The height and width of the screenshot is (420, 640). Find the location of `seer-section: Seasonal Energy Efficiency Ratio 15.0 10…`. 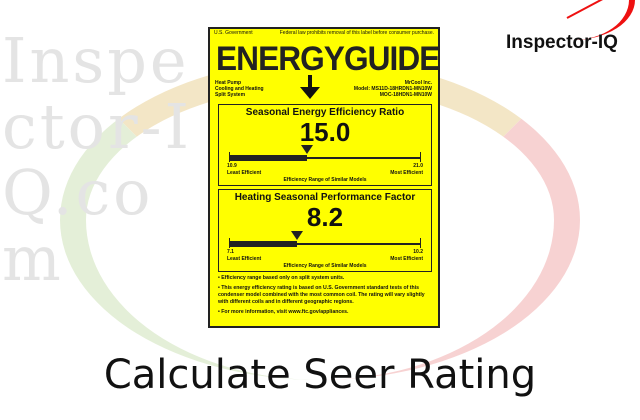

seer-section: Seasonal Energy Efficiency Ratio 15.0 10… is located at coordinates (325, 145).